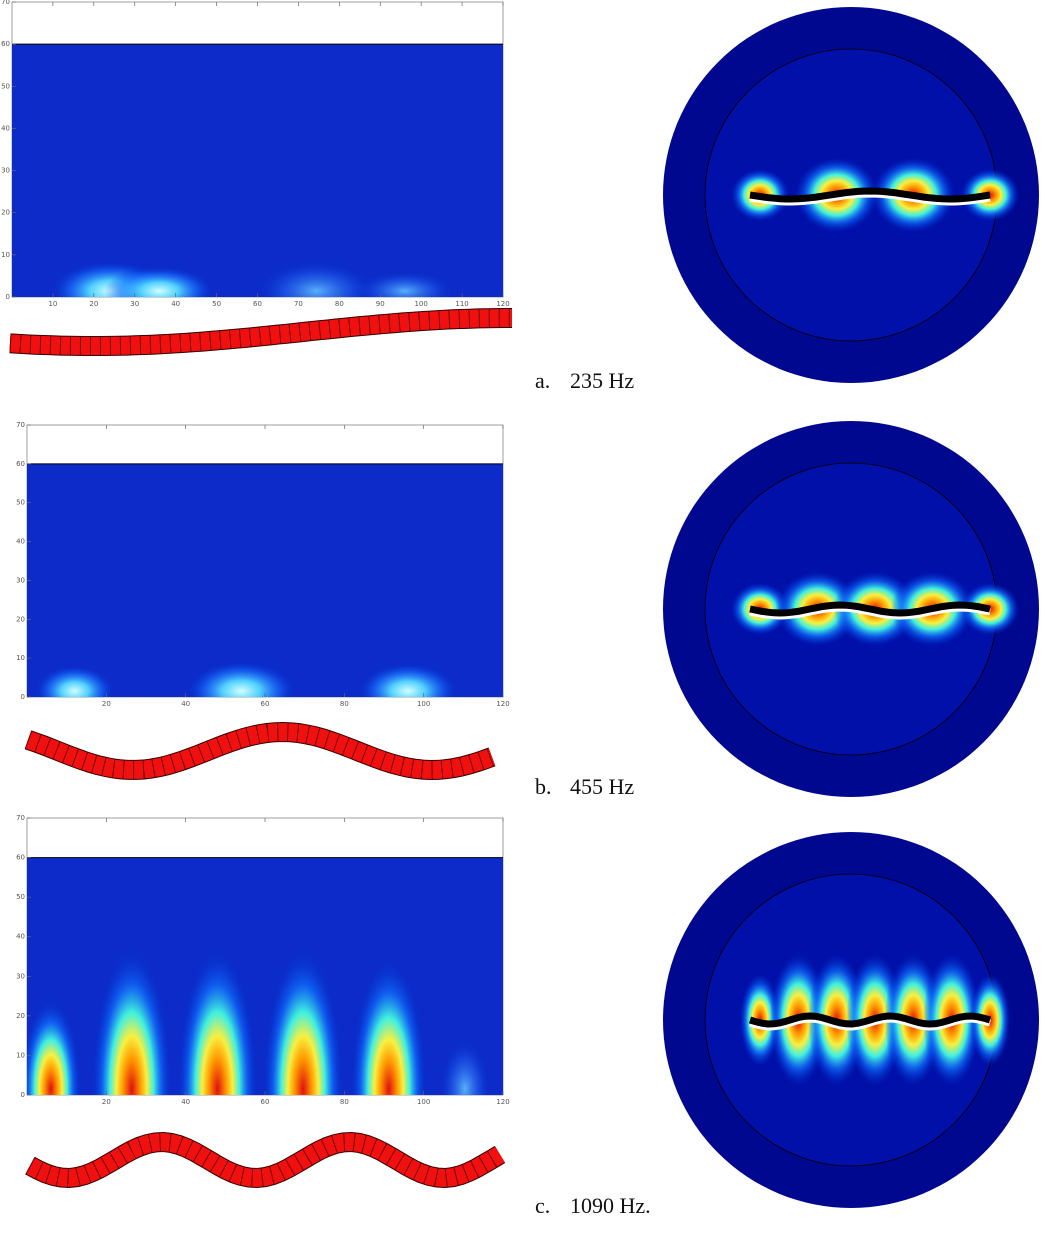 The width and height of the screenshot is (1047, 1240). I want to click on caption: 1090 Hz., so click(610, 1205).